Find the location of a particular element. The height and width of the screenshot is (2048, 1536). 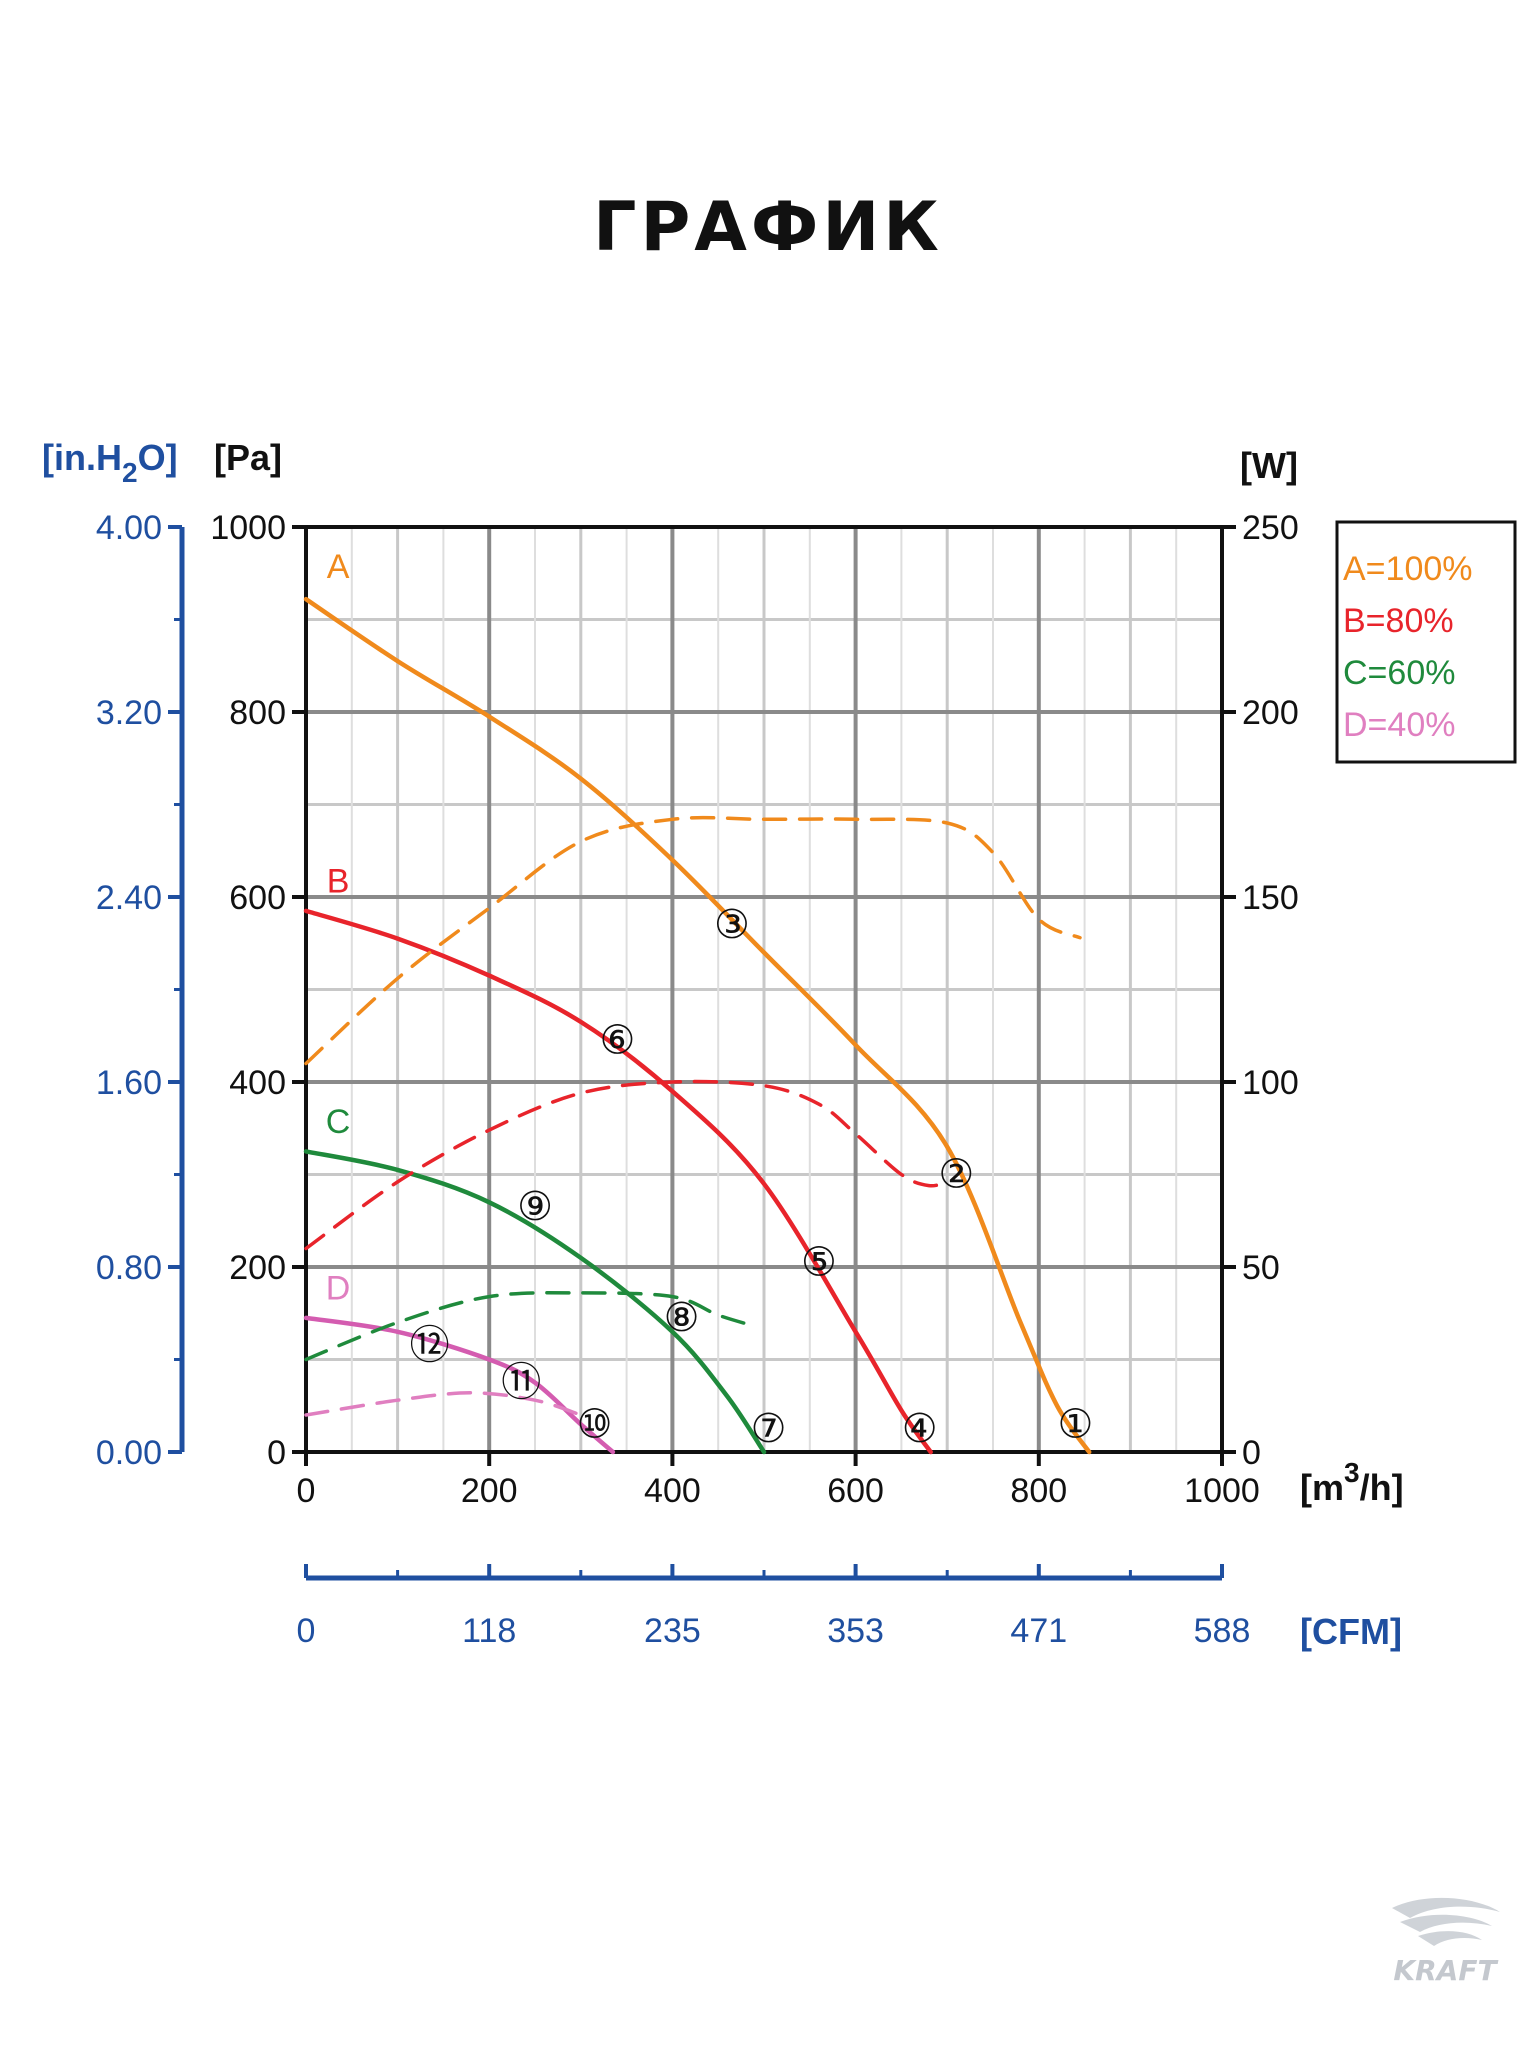

cfm-tick-label: 118 is located at coordinates (489, 1631).